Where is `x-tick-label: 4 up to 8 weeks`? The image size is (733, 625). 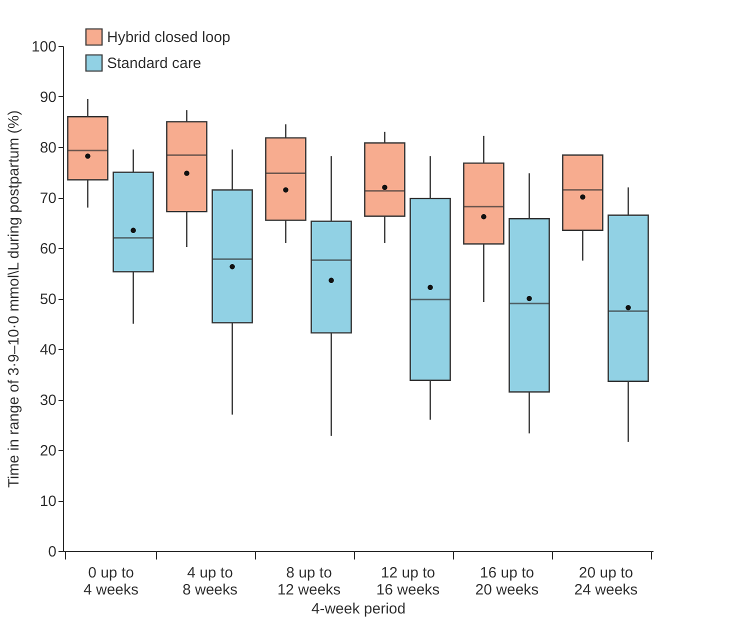 x-tick-label: 4 up to 8 weeks is located at coordinates (210, 581).